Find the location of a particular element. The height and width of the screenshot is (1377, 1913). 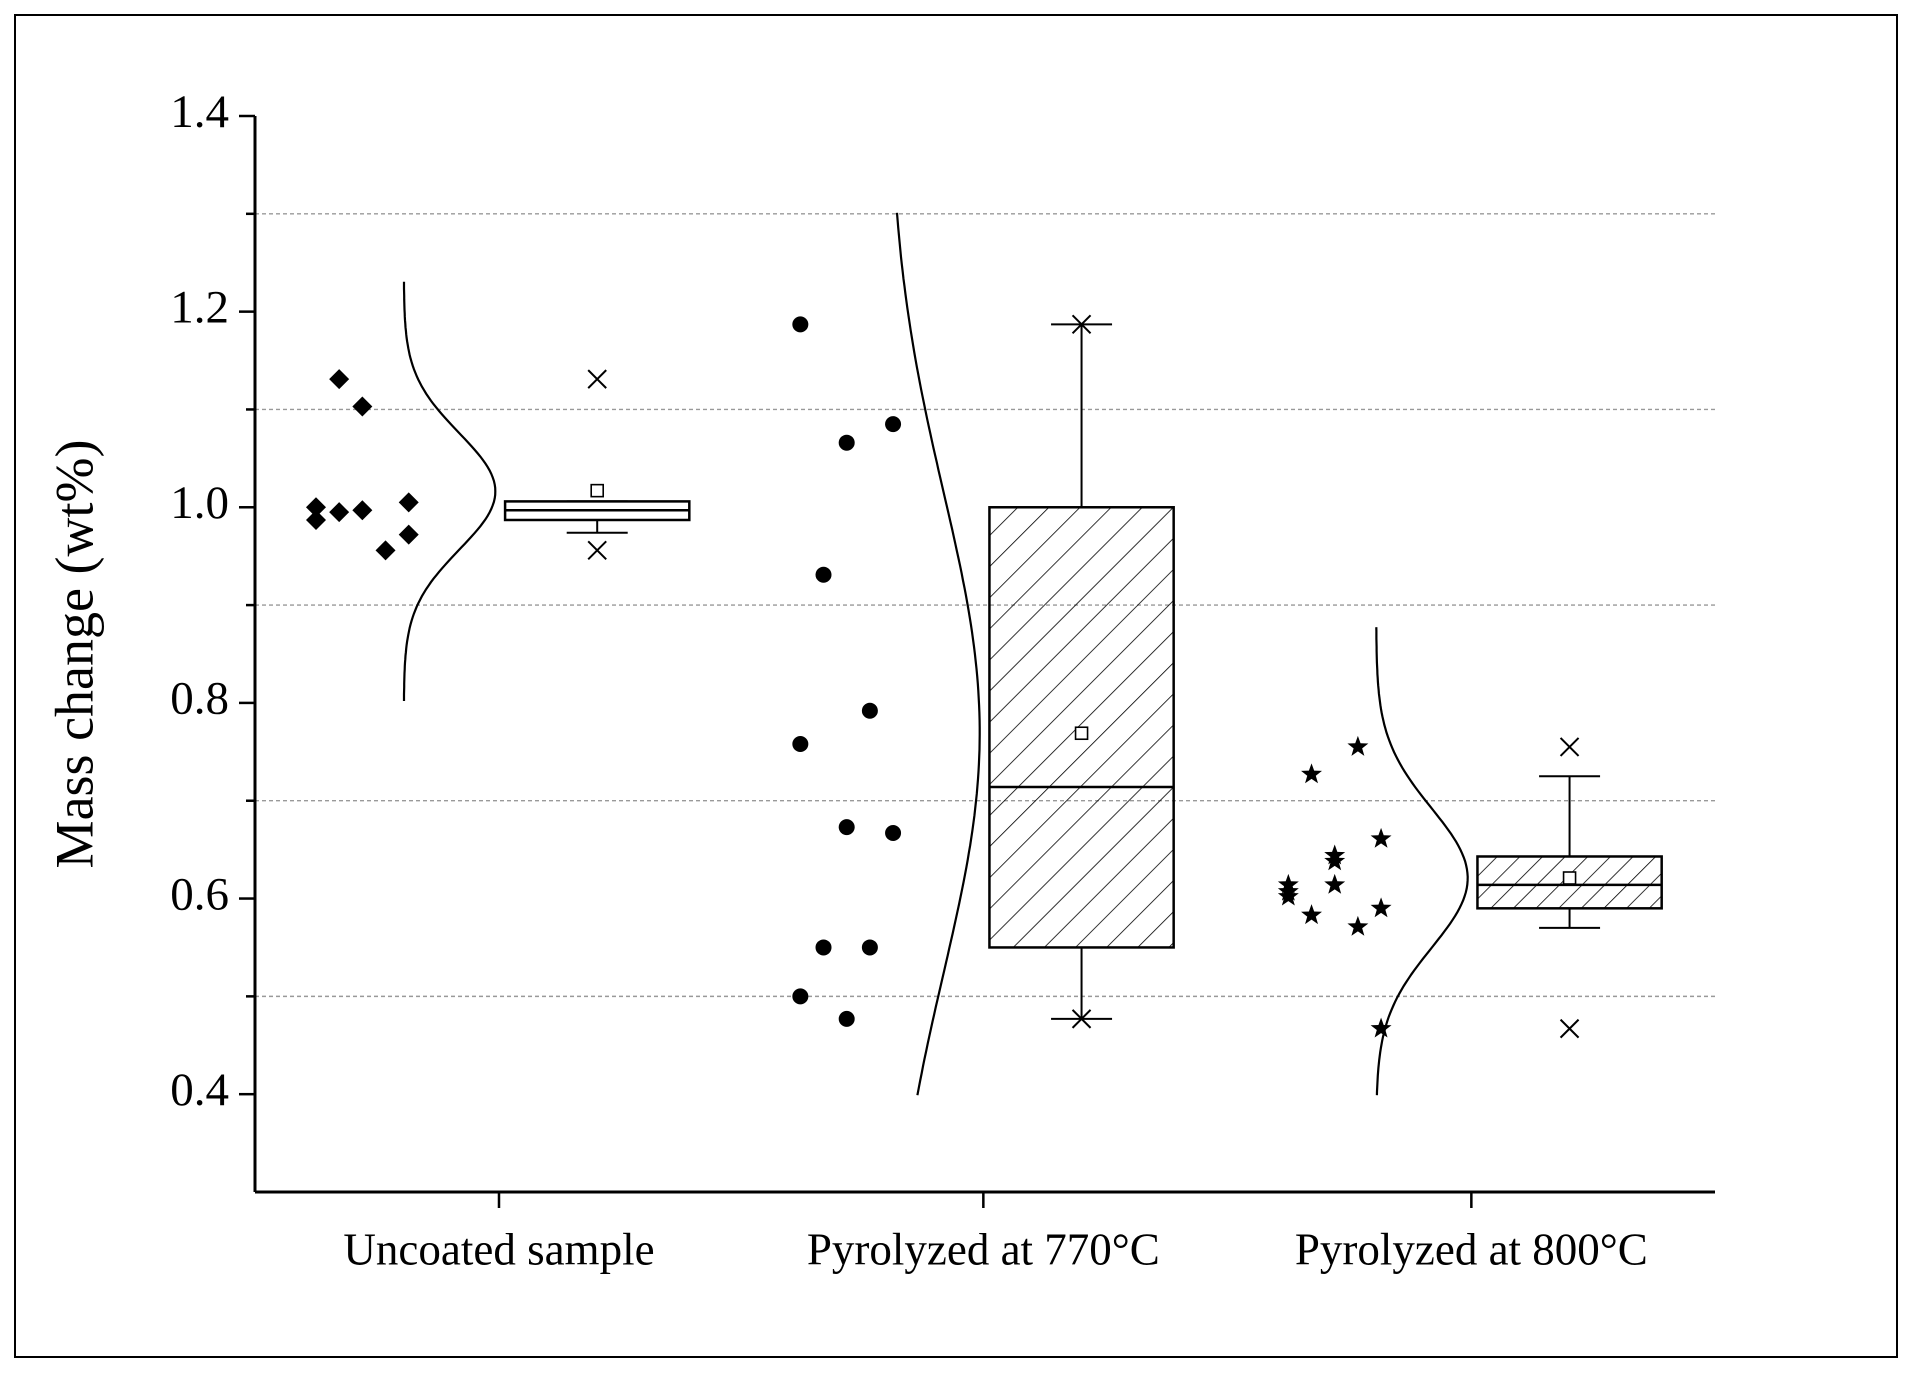

y-axis-title: Mass change (wt%) is located at coordinates (74, 654).